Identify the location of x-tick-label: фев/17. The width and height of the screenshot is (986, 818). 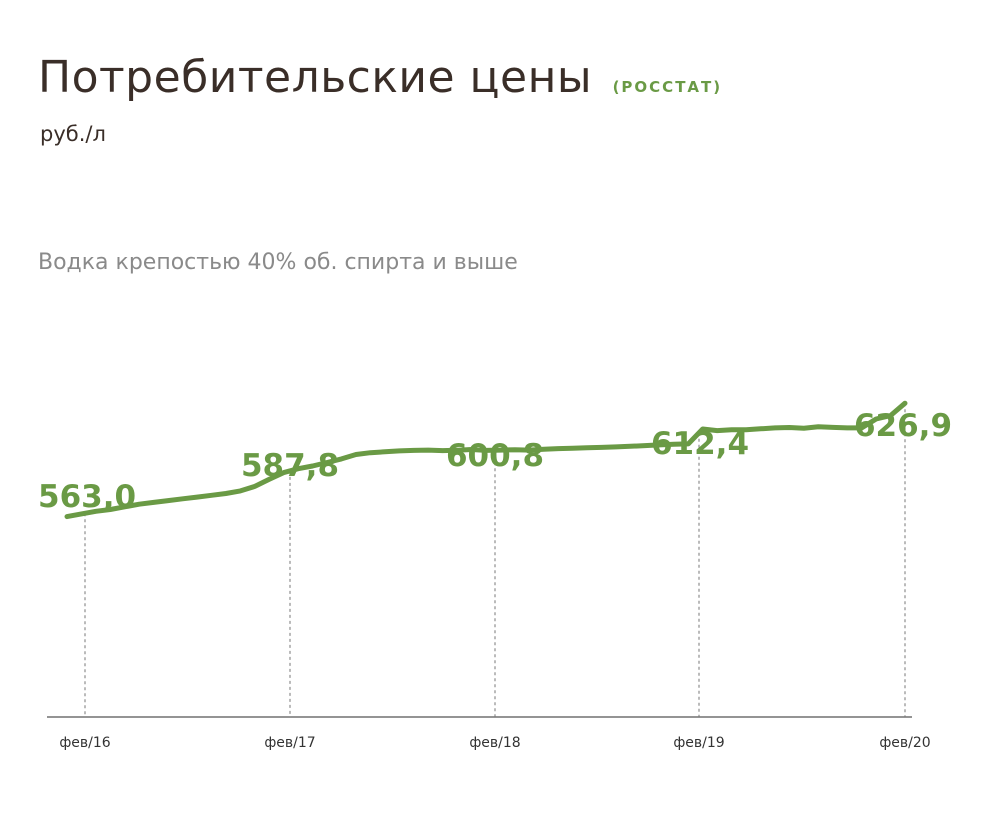
(289, 743).